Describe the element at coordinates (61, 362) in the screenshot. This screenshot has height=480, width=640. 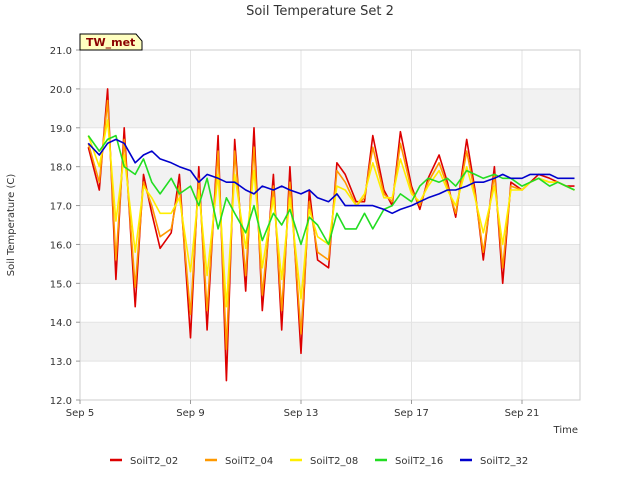
I see `y-tick-label: 13.0` at that location.